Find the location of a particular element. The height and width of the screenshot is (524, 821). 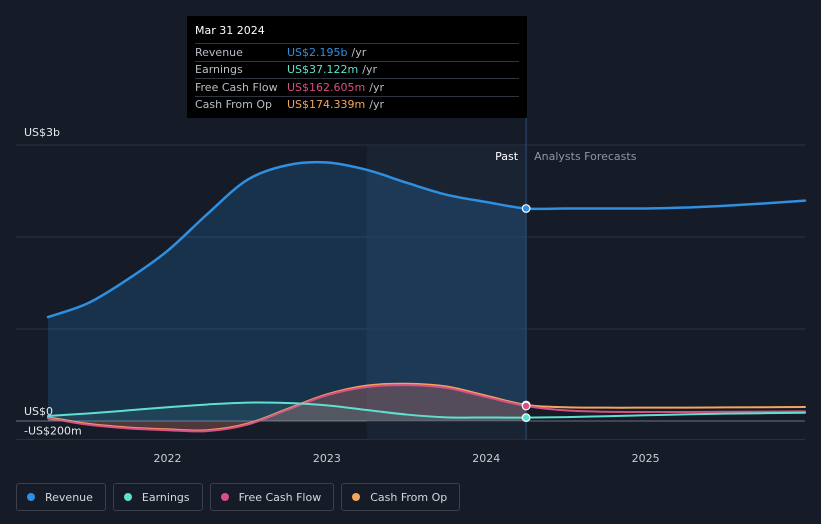

series-area-cash-from-op is located at coordinates (287, 407).